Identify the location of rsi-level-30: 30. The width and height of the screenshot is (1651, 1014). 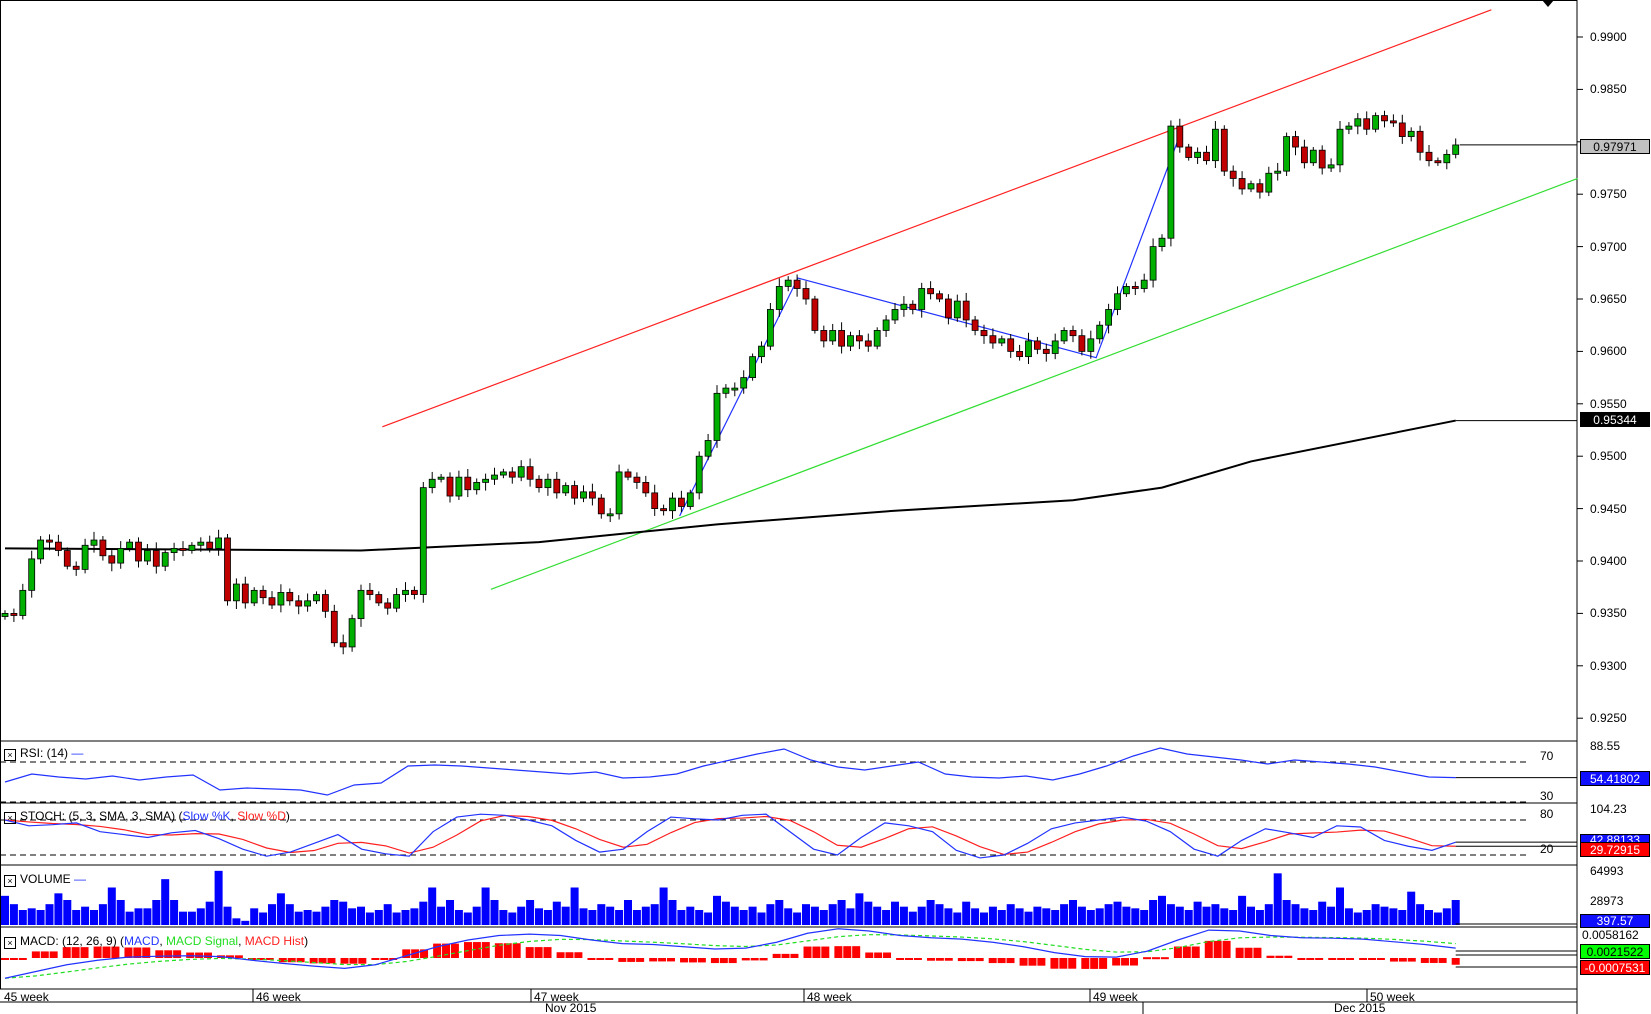
(1547, 796).